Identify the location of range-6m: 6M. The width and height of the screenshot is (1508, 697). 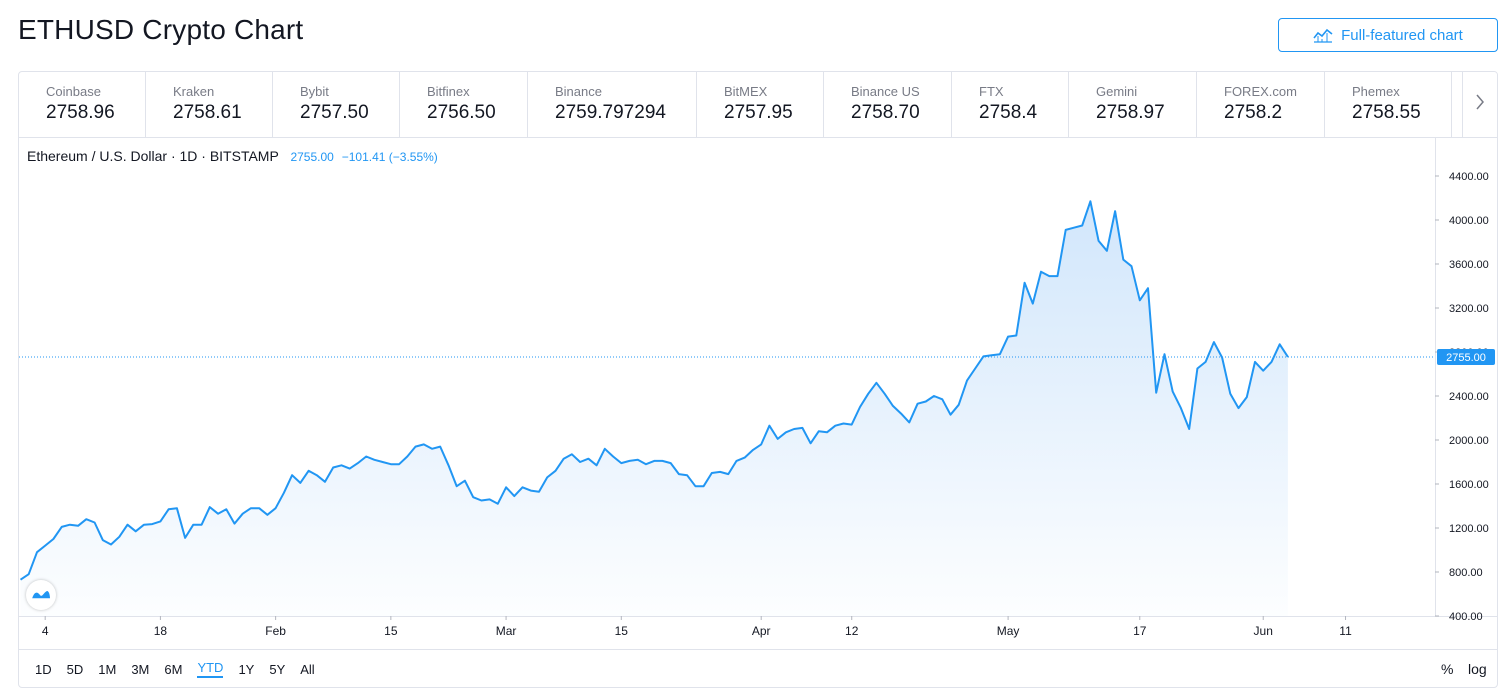
(173, 669).